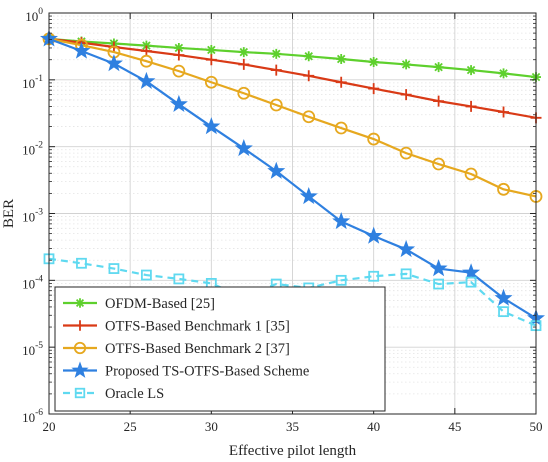 The height and width of the screenshot is (462, 548). I want to click on x-axis-label: Effective pilot length, so click(293, 451).